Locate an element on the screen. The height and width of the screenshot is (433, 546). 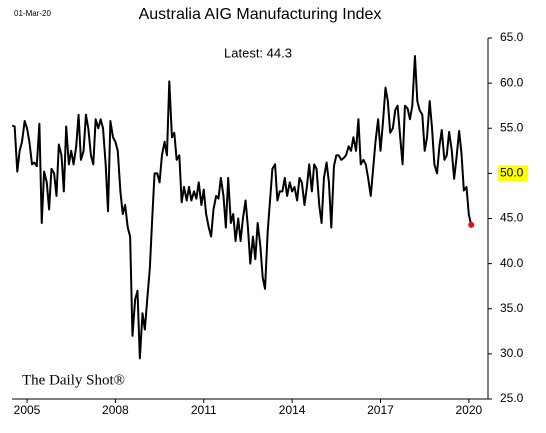
x-tick-label: 2005 is located at coordinates (27, 410).